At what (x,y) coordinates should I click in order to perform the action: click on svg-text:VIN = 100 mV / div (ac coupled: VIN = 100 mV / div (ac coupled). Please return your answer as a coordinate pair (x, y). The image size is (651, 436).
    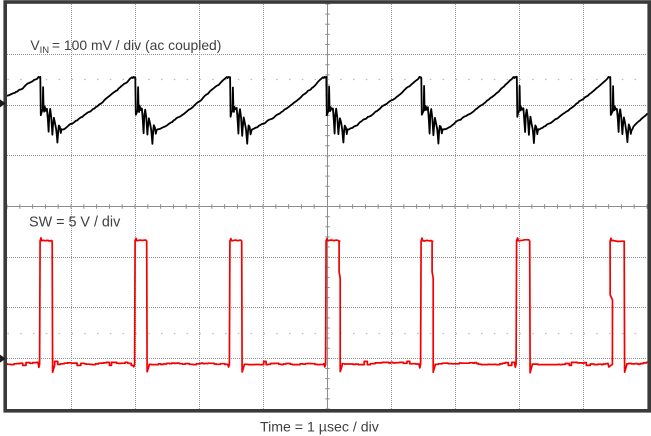
    Looking at the image, I should click on (125, 46).